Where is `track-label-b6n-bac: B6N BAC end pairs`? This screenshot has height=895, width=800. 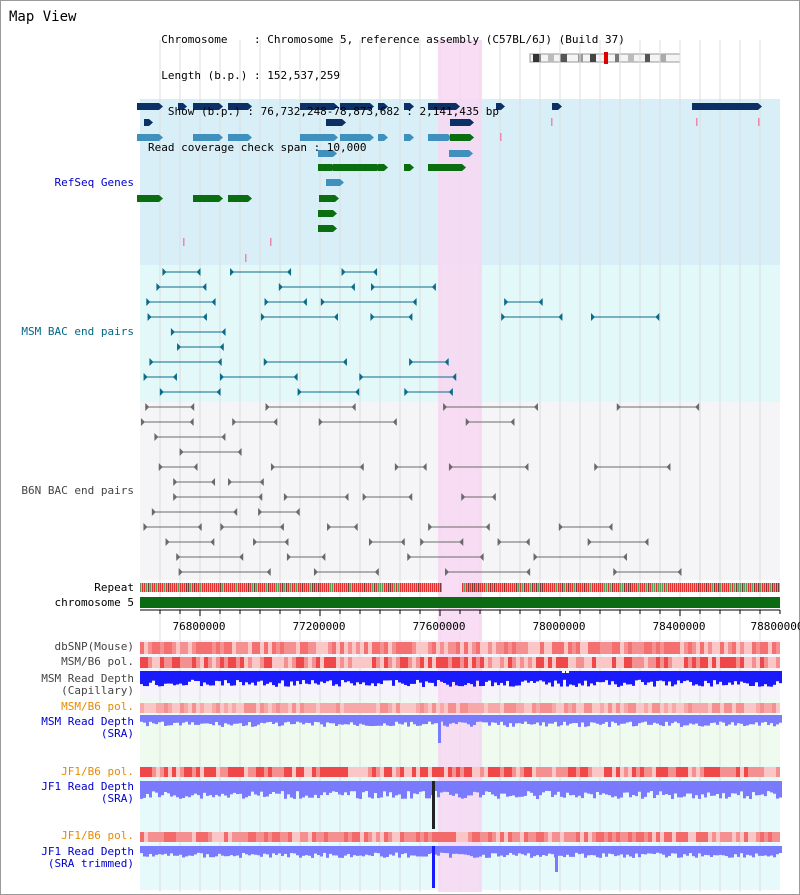
track-label-b6n-bac: B6N BAC end pairs is located at coordinates (77, 490).